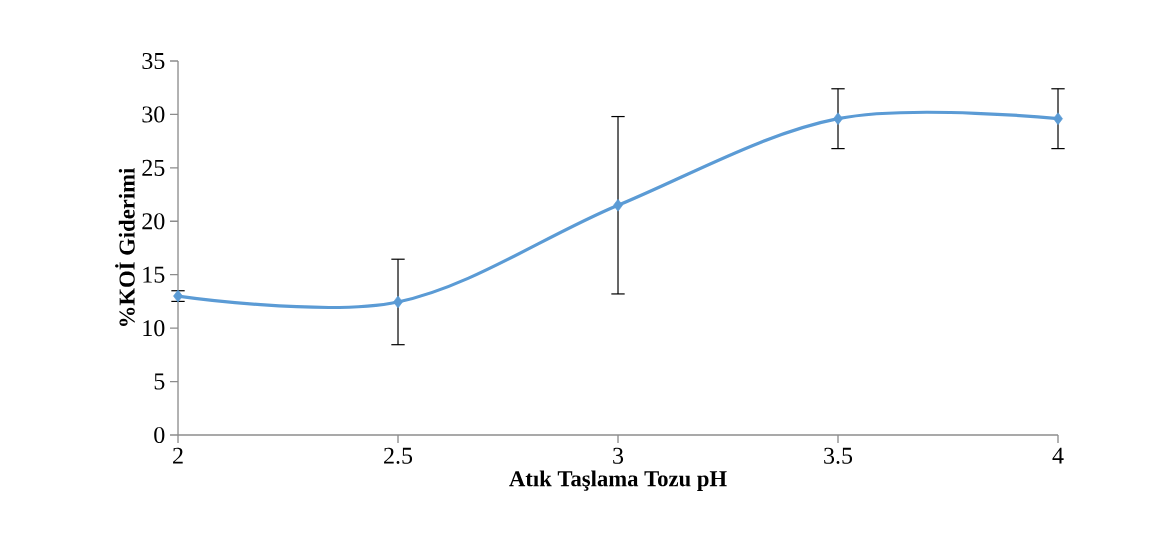 This screenshot has width=1152, height=555. Describe the element at coordinates (838, 455) in the screenshot. I see `x-tick-label: 3.5` at that location.